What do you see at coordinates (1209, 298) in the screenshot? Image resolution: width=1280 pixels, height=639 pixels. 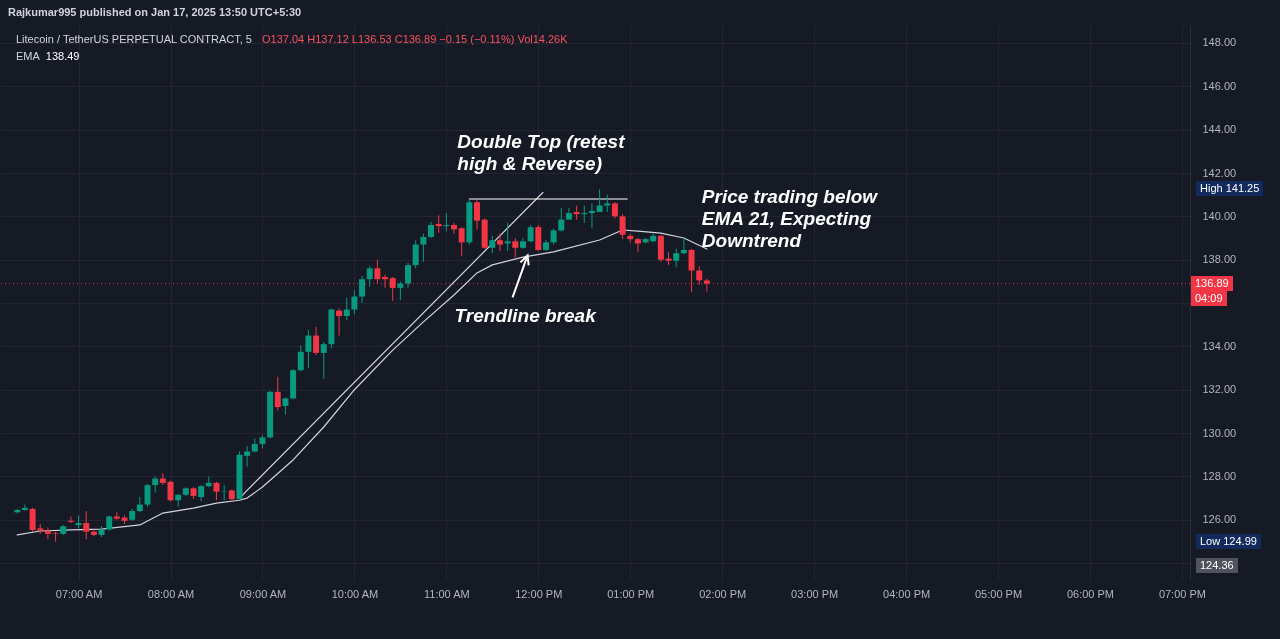 I see `text: 04:09` at bounding box center [1209, 298].